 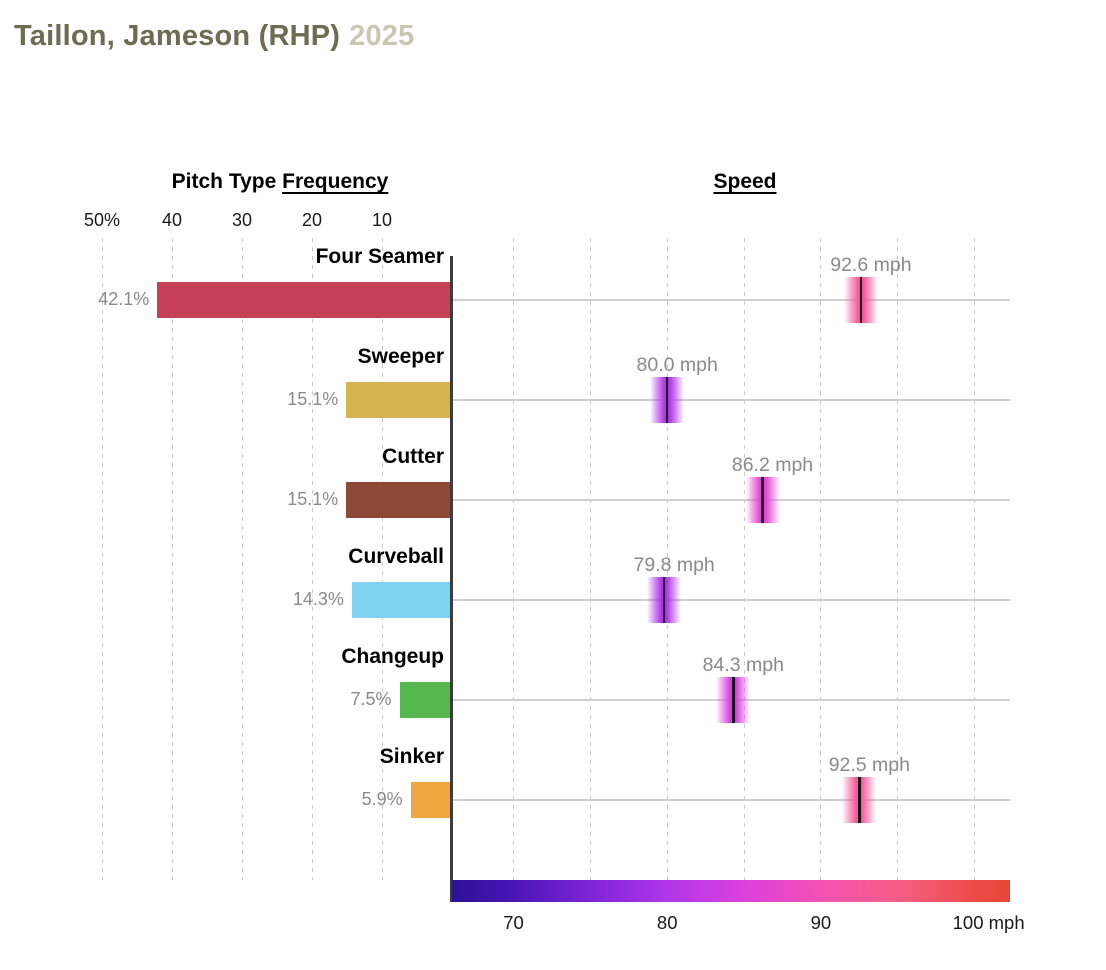 I want to click on speed-axis-tick: 100 mph, so click(x=988, y=922).